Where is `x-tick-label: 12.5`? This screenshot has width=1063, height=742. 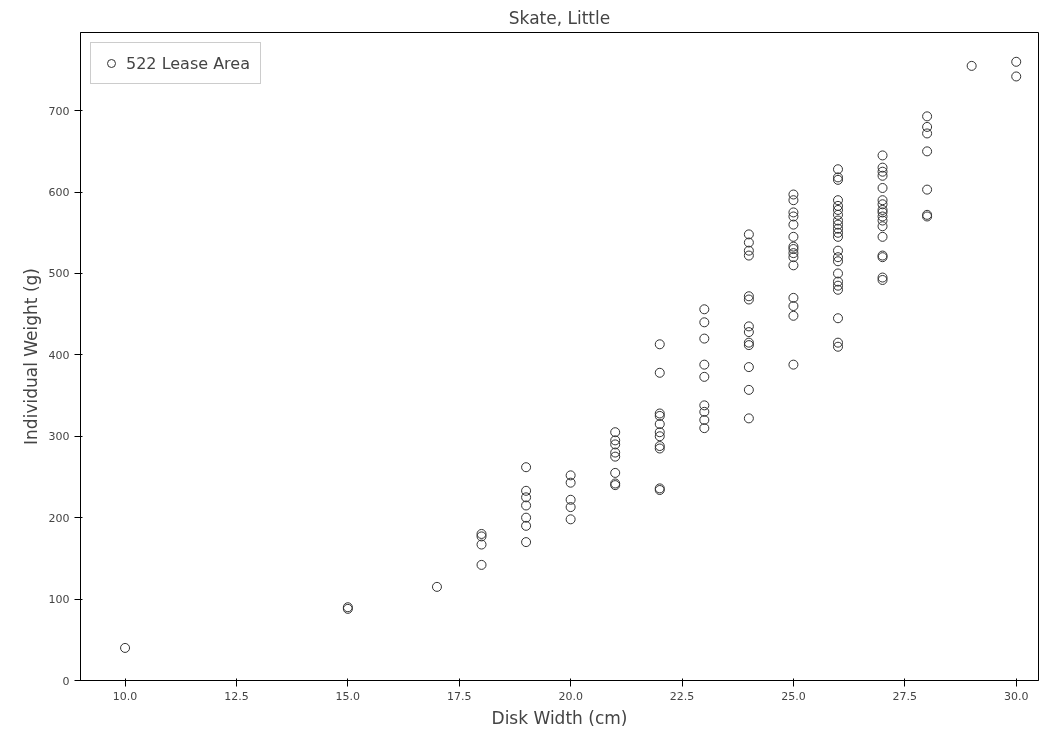
x-tick-label: 12.5 is located at coordinates (236, 696).